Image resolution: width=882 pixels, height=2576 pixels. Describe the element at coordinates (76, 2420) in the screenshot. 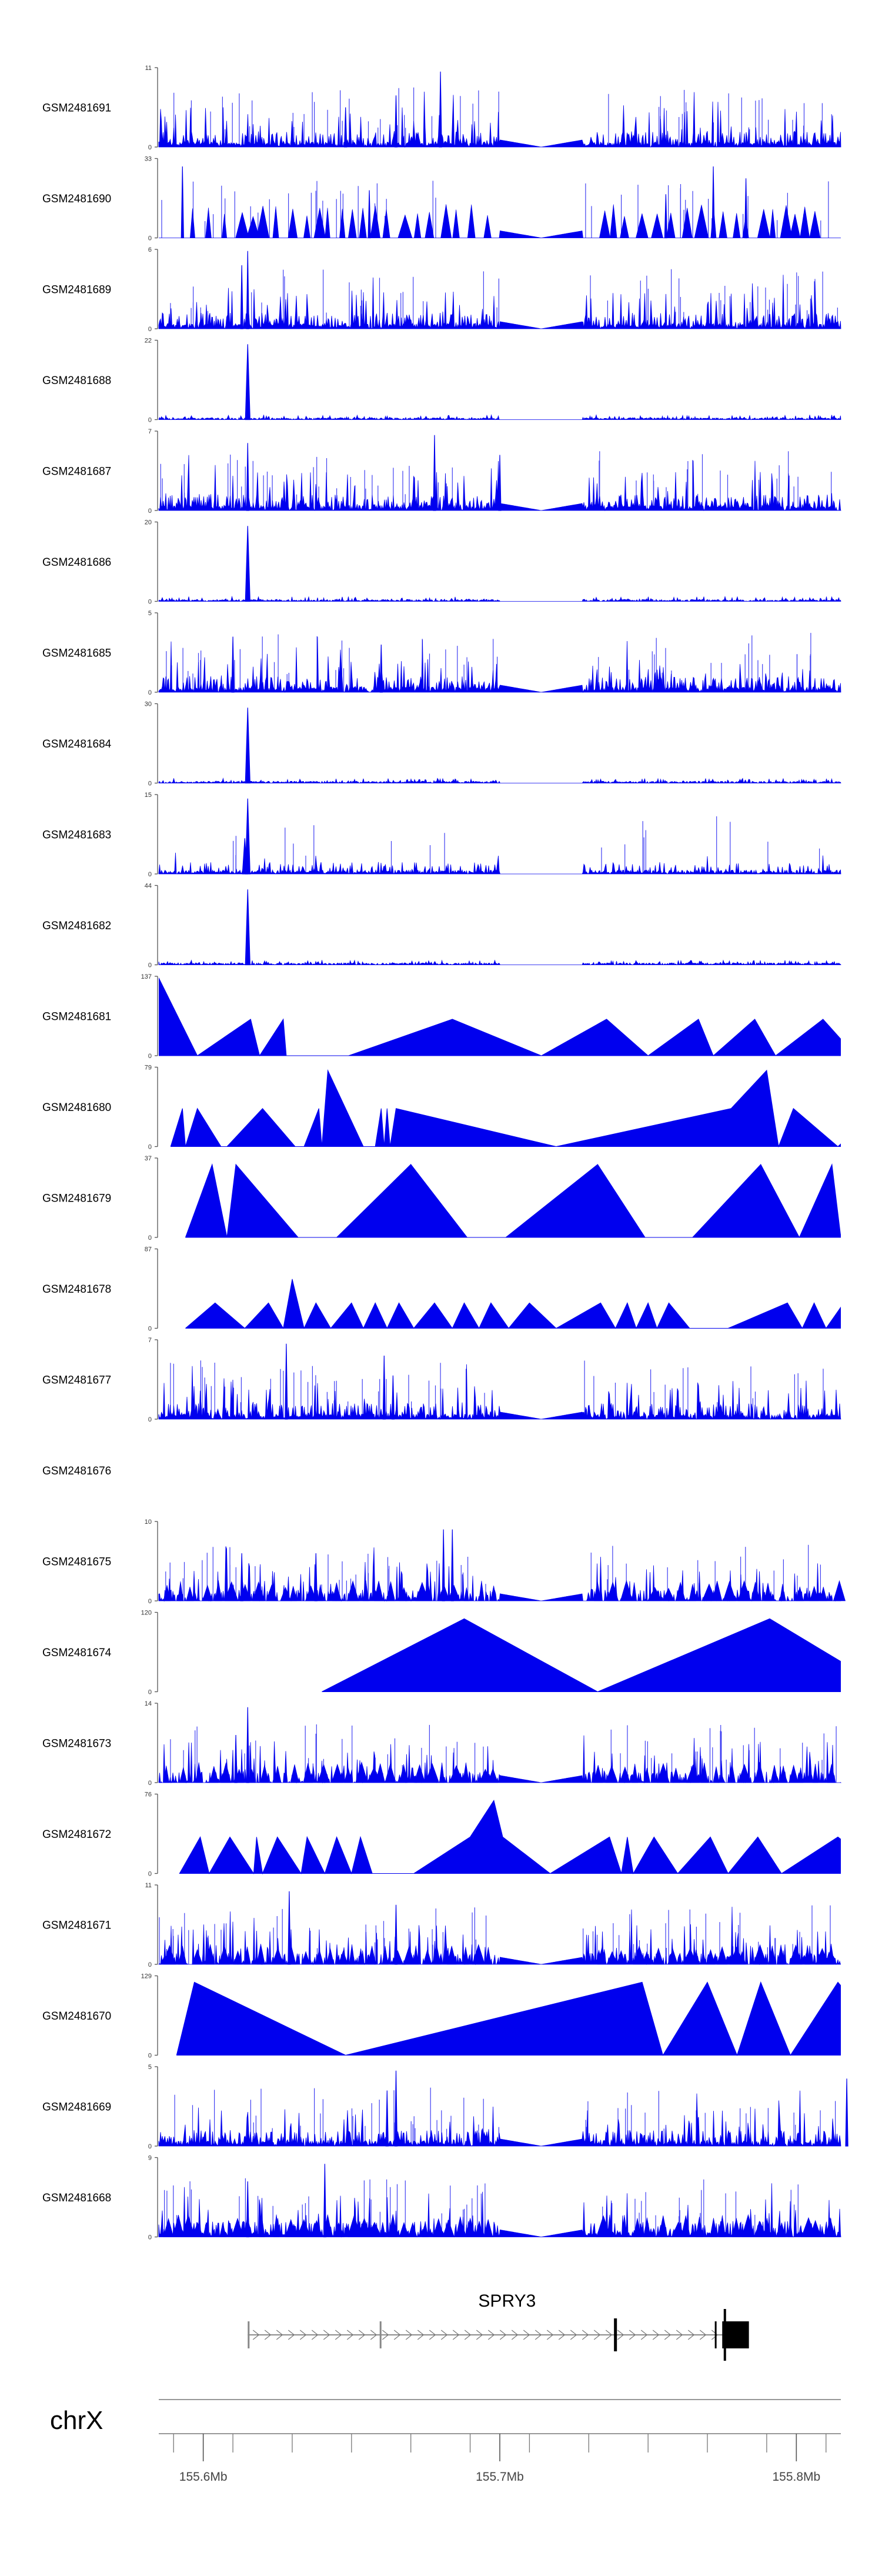

I see `chromosome-label: chrX` at that location.